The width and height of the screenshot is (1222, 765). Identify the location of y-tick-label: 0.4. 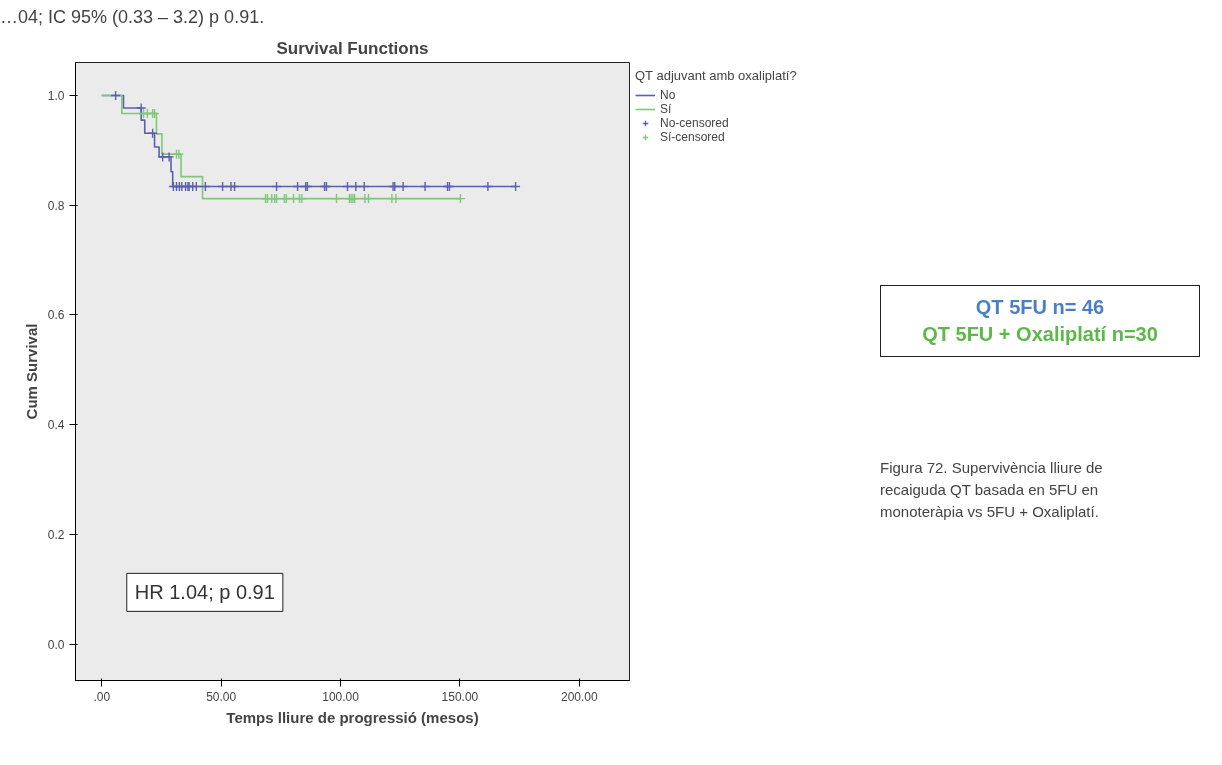
(56, 425).